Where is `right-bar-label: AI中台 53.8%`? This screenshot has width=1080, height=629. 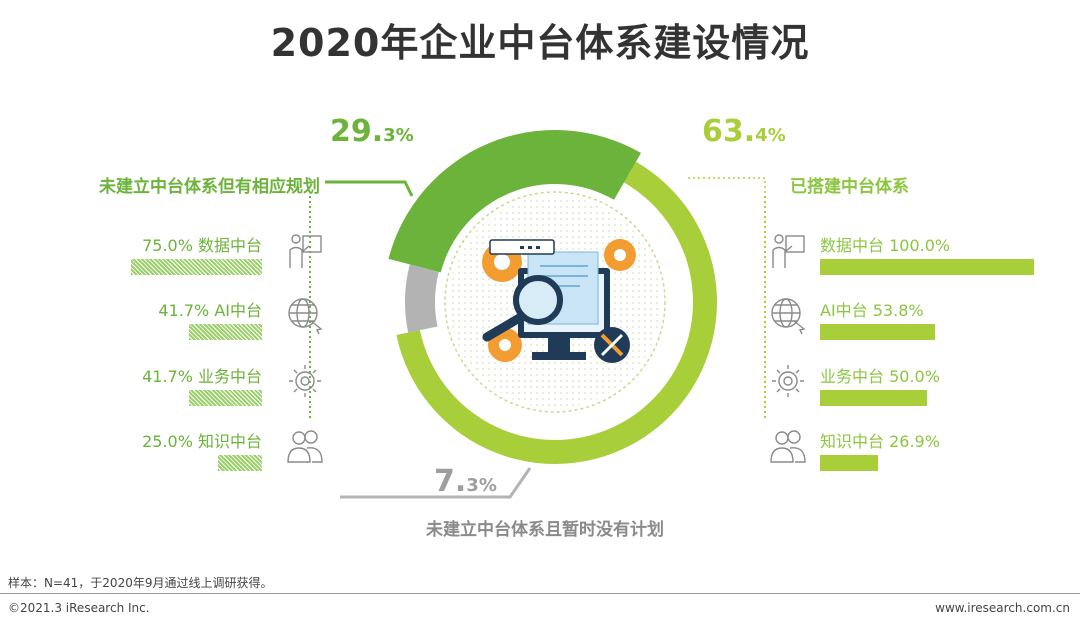 right-bar-label: AI中台 53.8% is located at coordinates (872, 310).